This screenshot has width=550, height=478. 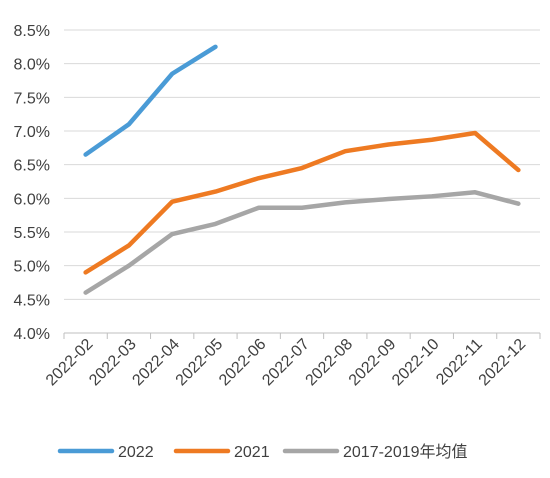 What do you see at coordinates (32, 65) in the screenshot?
I see `y-tick-label: 8.0%` at bounding box center [32, 65].